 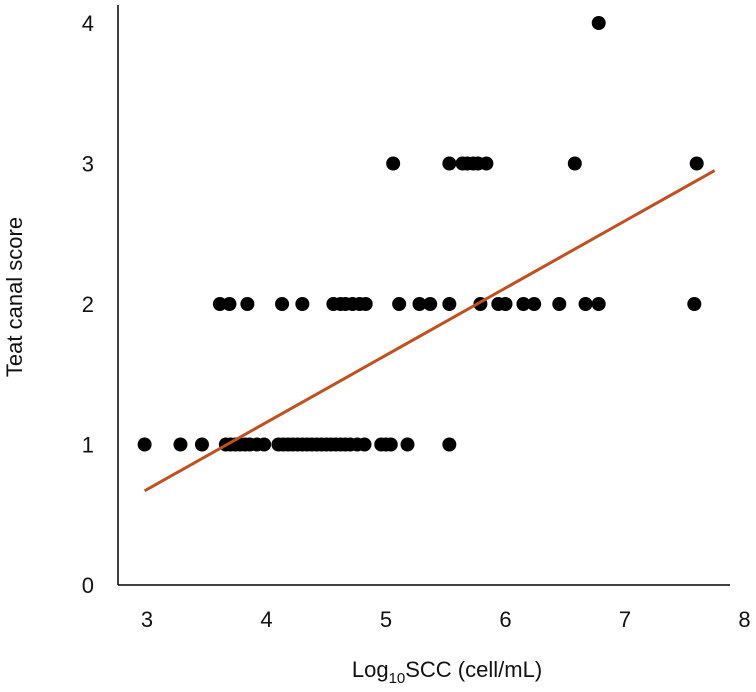 What do you see at coordinates (88, 445) in the screenshot?
I see `y-tick-label: 1` at bounding box center [88, 445].